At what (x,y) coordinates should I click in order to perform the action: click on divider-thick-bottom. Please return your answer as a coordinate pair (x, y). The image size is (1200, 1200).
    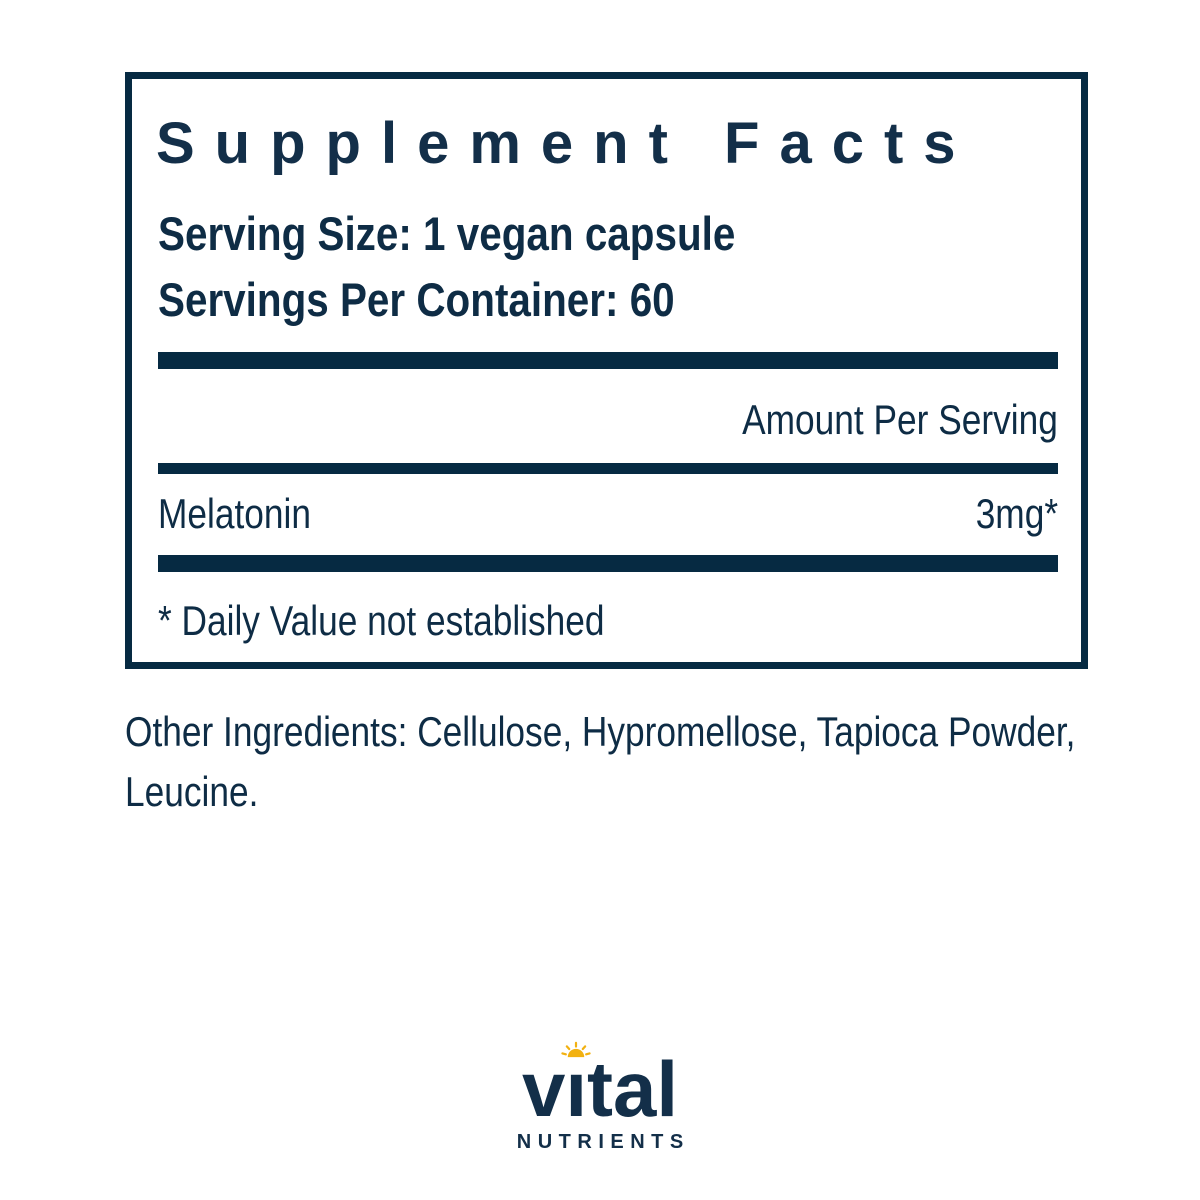
    Looking at the image, I should click on (608, 563).